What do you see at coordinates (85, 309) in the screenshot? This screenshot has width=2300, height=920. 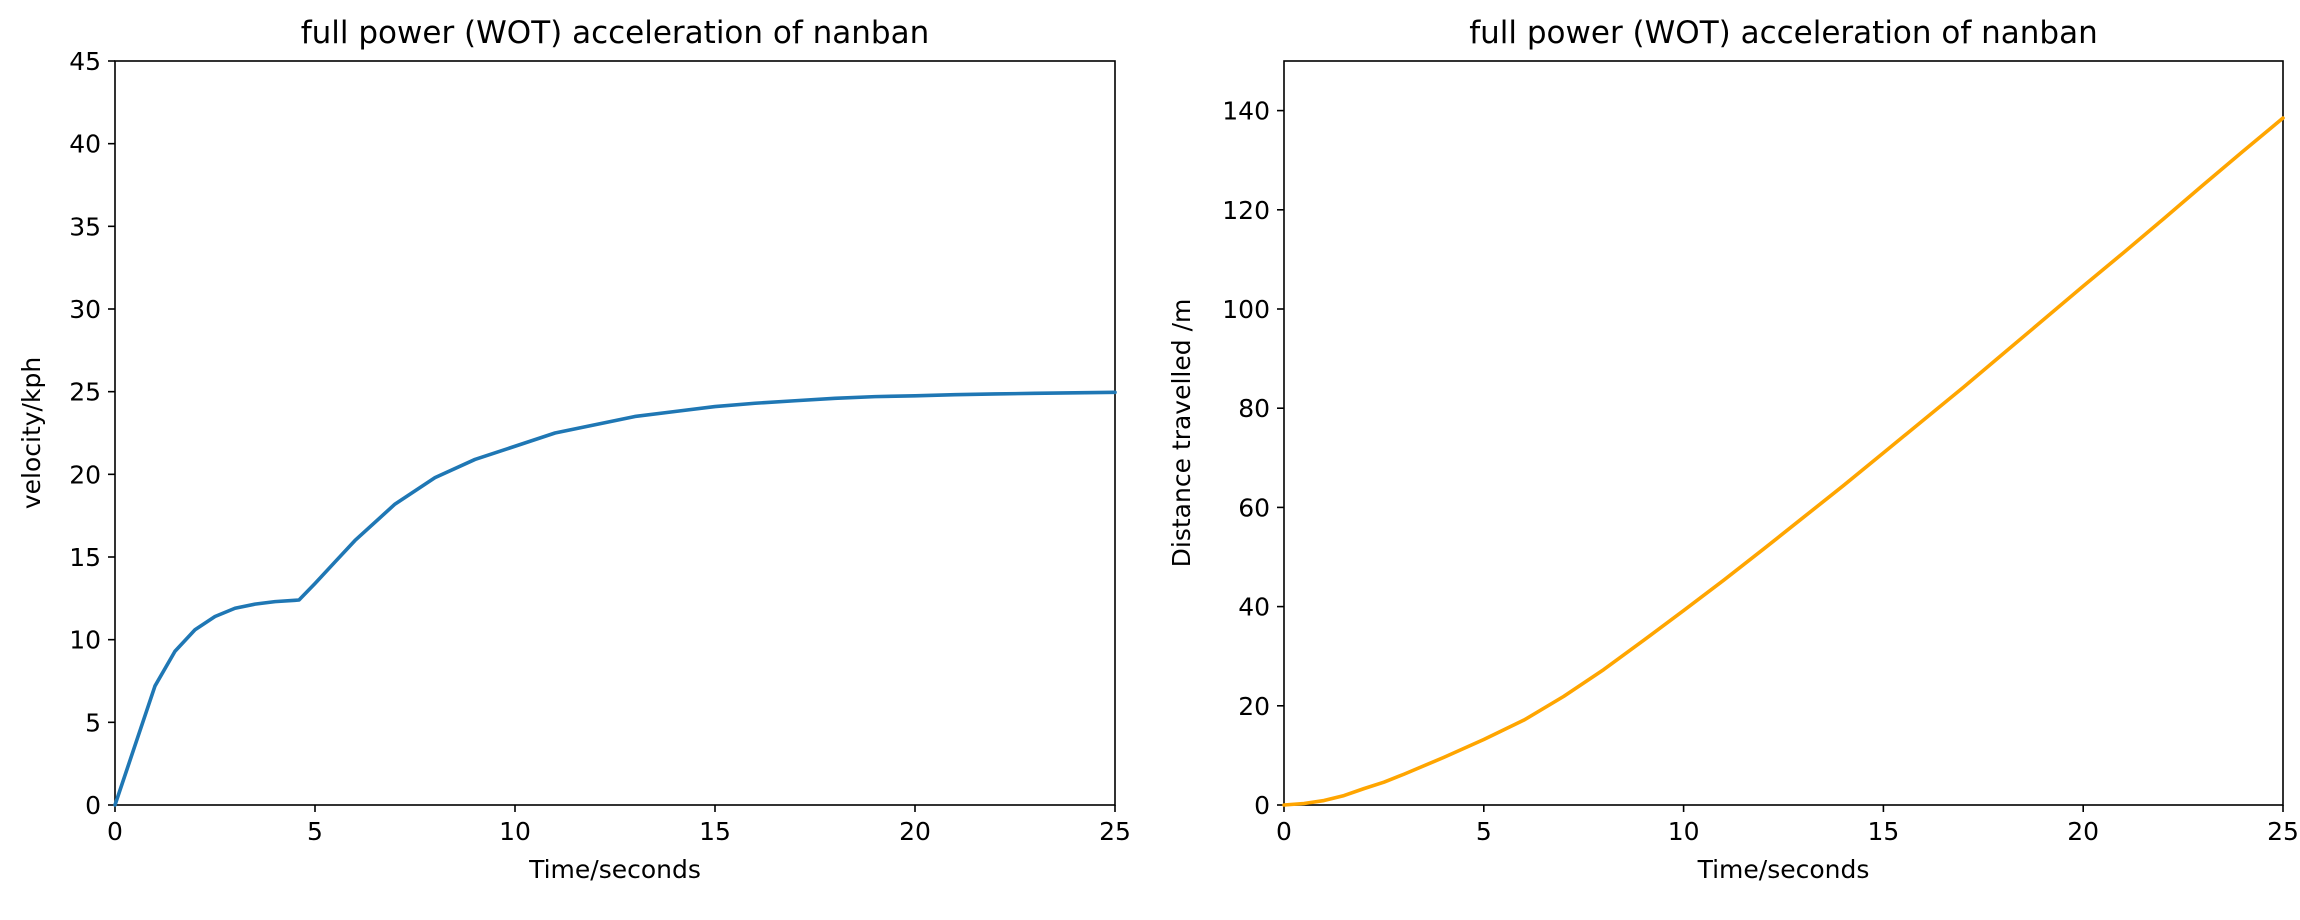 I see `velocity-y-tick-label: 30` at bounding box center [85, 309].